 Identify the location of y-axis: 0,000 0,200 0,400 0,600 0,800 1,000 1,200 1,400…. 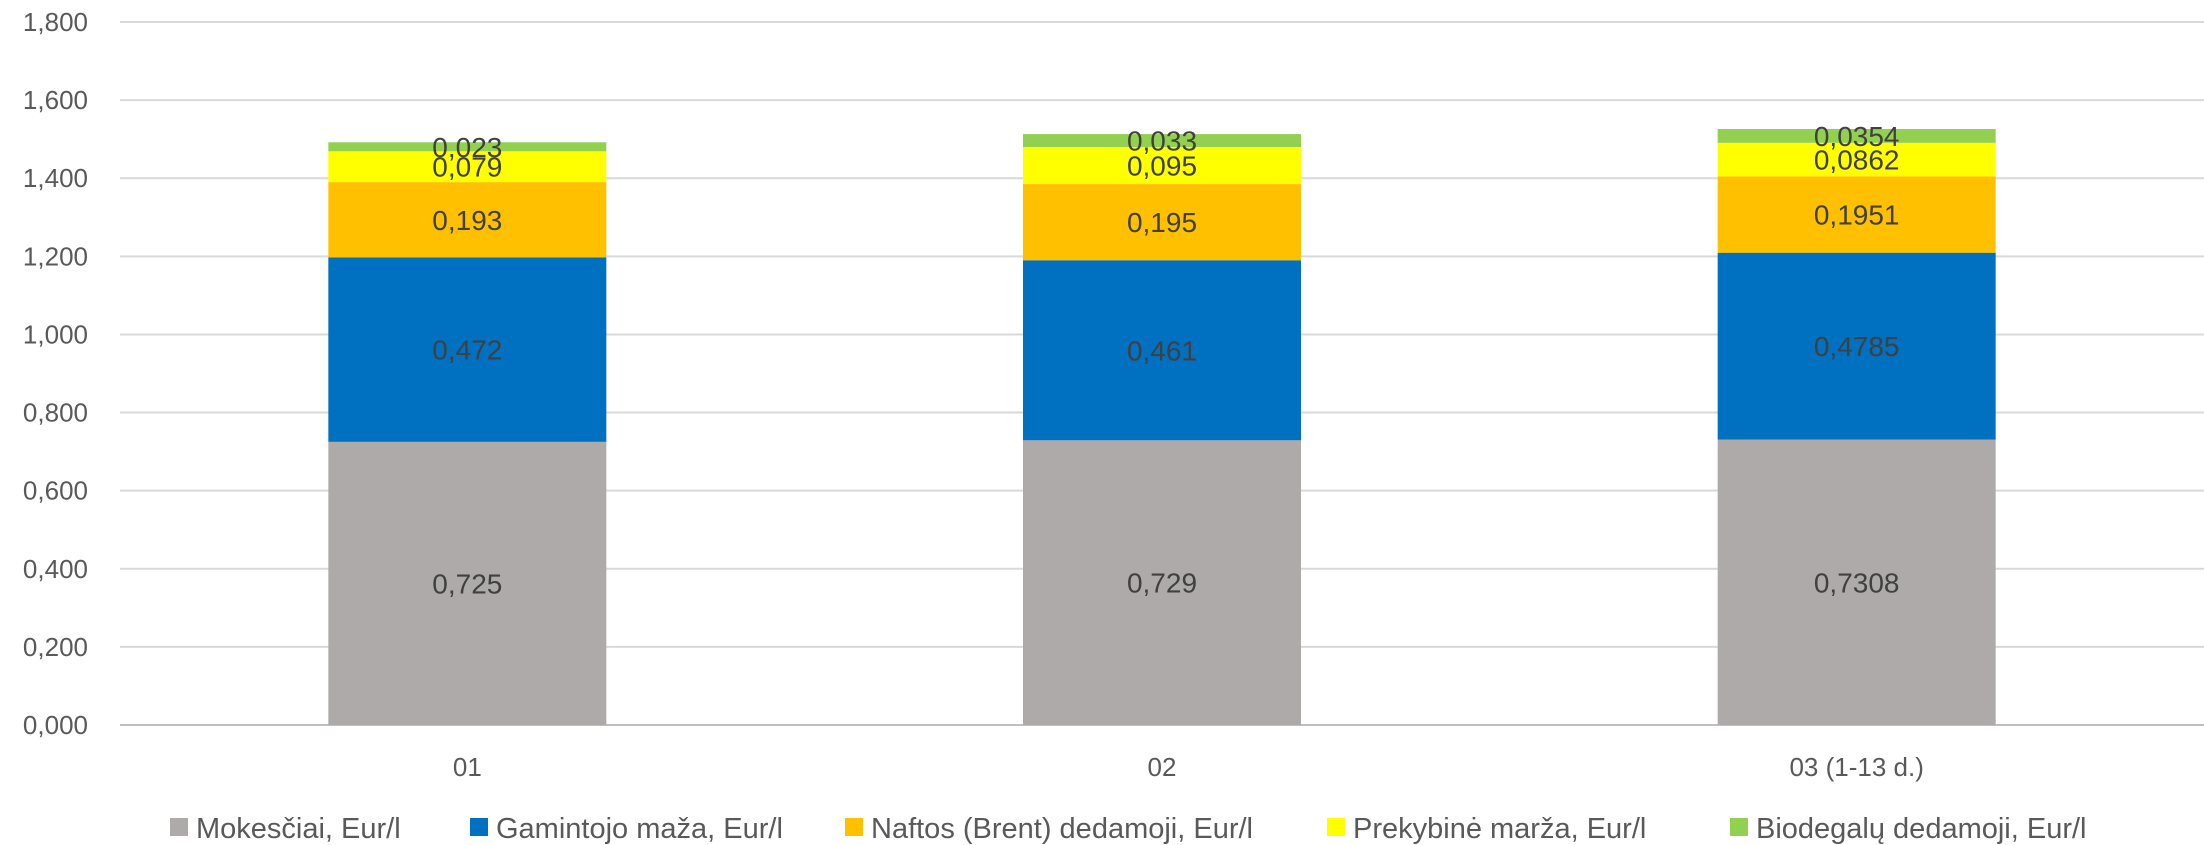
(55, 373).